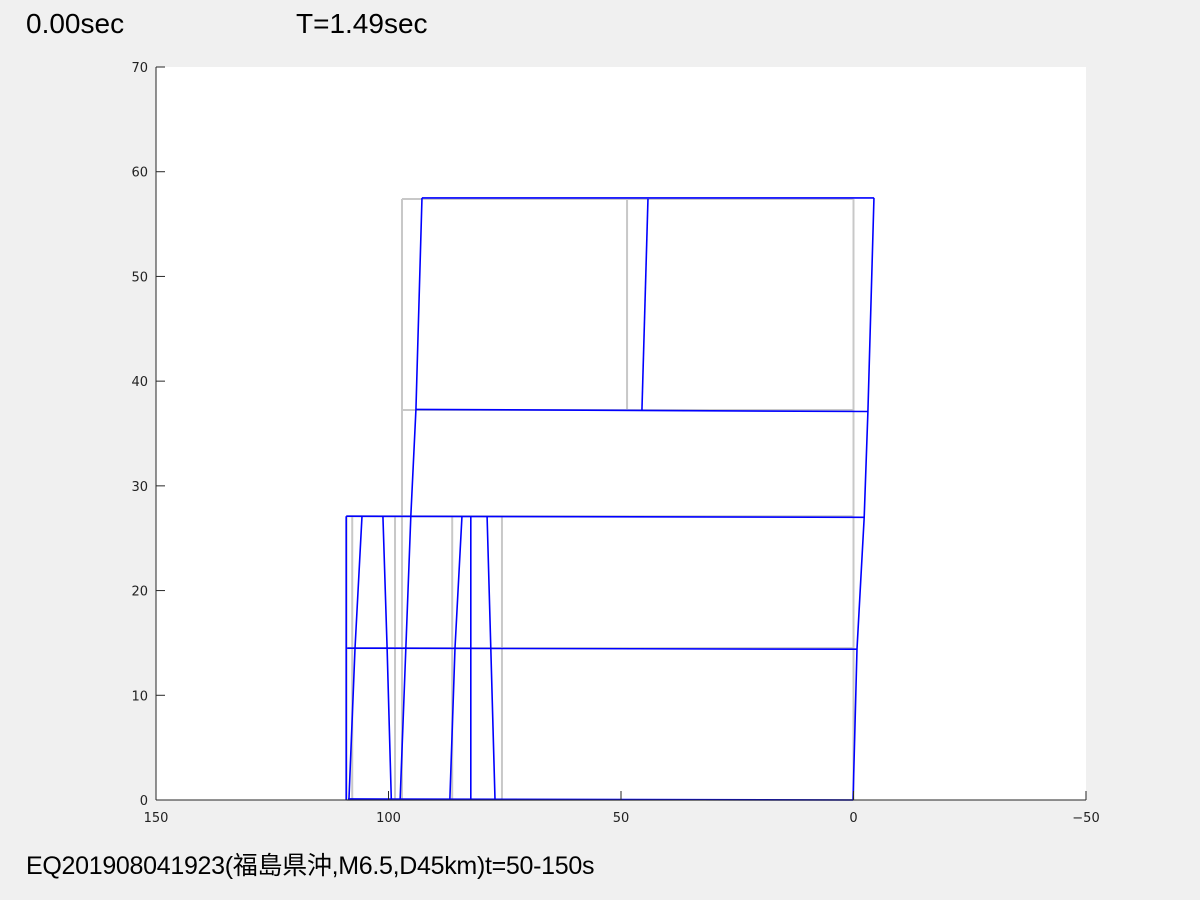 Image resolution: width=1200 pixels, height=900 pixels. What do you see at coordinates (853, 818) in the screenshot?
I see `x-tick-label: 0` at bounding box center [853, 818].